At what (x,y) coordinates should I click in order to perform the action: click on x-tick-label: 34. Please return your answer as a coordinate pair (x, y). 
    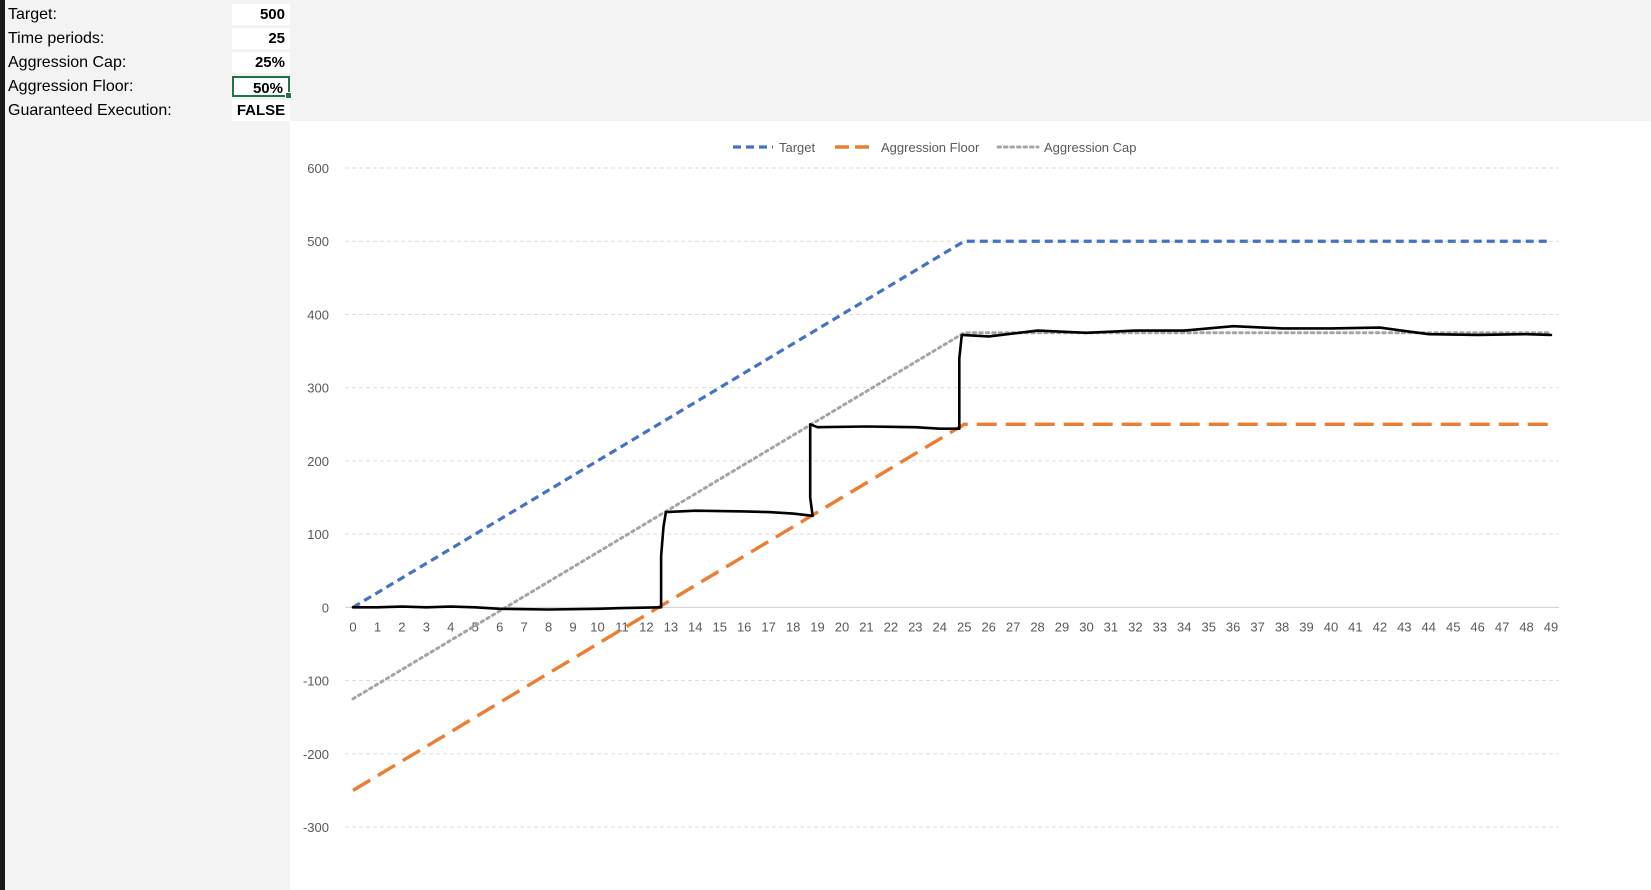
    Looking at the image, I should click on (1184, 626).